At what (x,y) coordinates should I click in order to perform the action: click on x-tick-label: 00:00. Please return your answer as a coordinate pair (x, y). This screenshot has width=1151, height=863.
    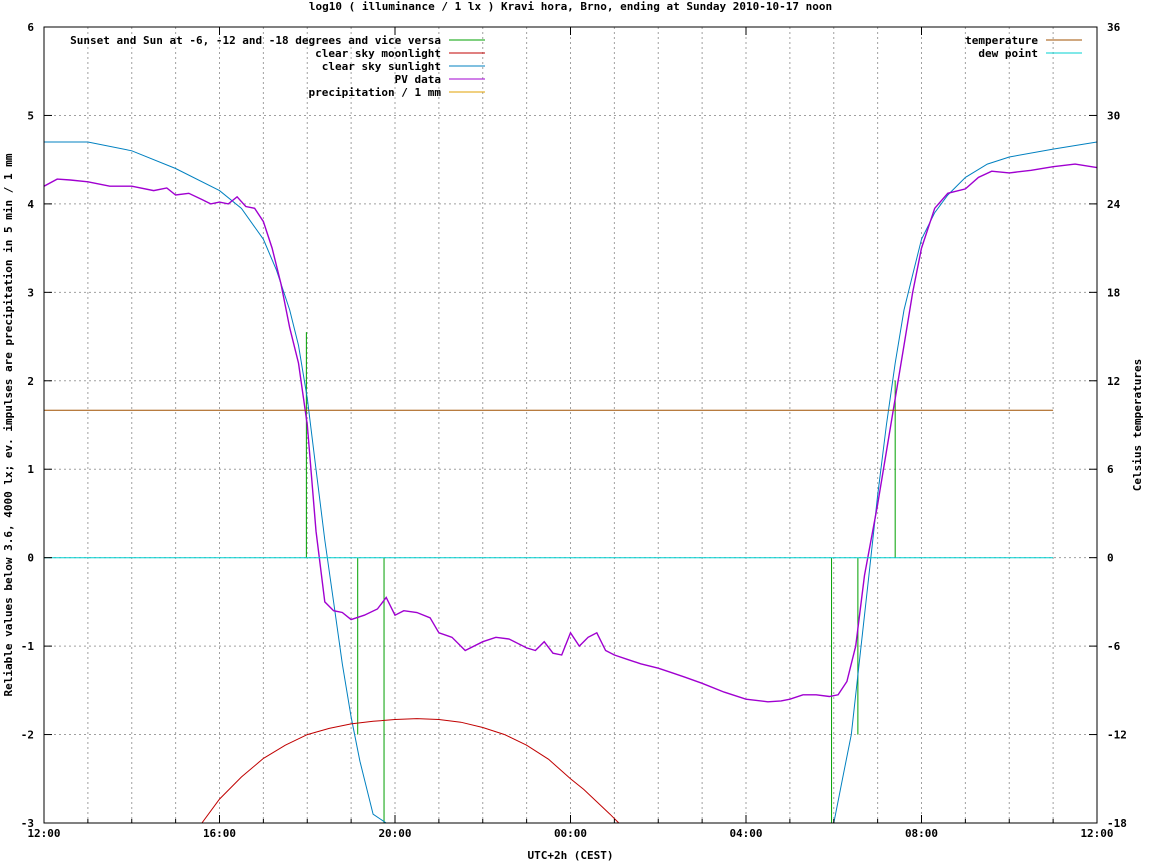
    Looking at the image, I should click on (570, 833).